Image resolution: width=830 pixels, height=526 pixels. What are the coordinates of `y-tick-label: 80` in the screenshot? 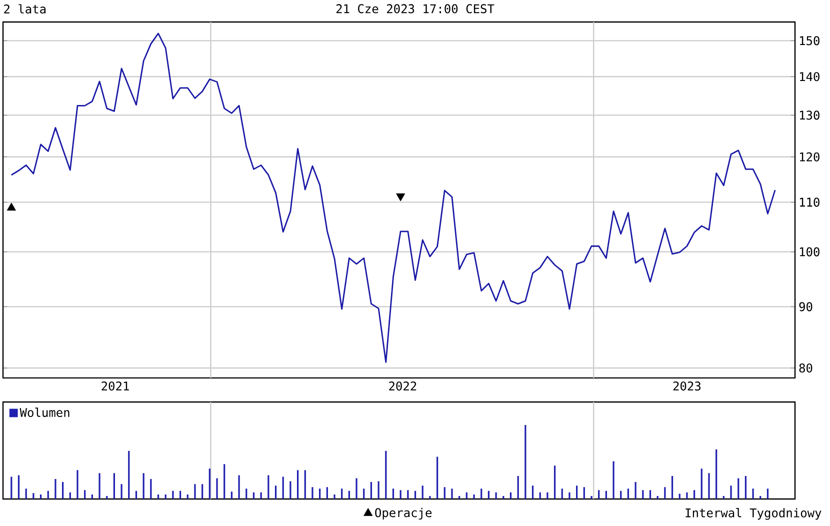 It's located at (805, 368).